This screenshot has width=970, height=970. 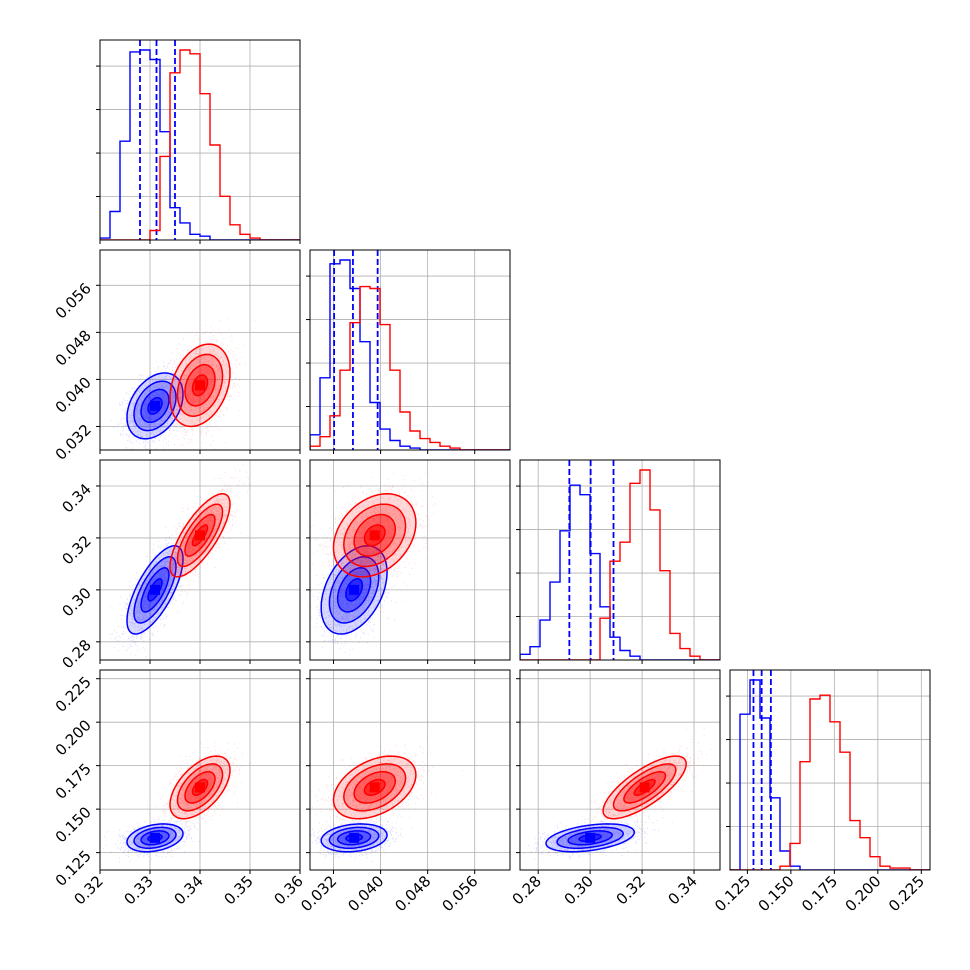 I want to click on x-tick-label: 0.35, so click(x=238, y=890).